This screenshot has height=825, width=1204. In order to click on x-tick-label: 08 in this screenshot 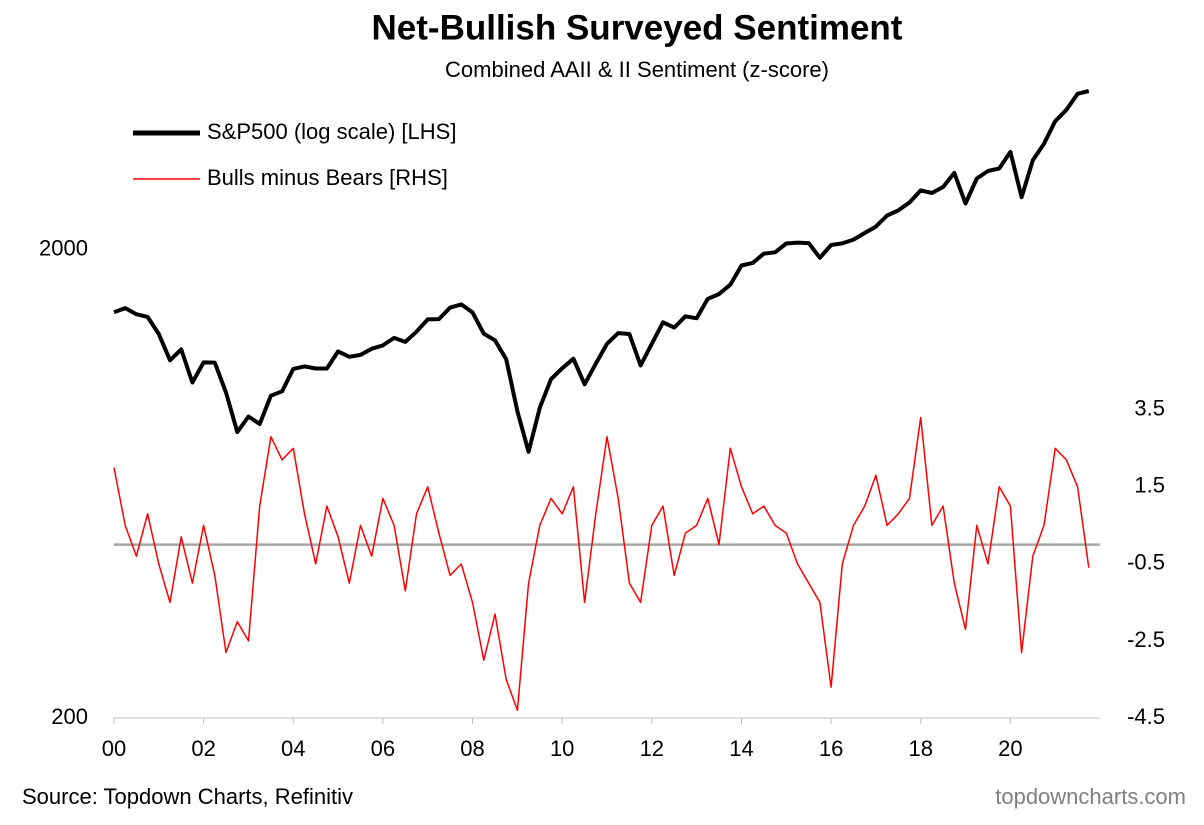, I will do `click(472, 748)`.